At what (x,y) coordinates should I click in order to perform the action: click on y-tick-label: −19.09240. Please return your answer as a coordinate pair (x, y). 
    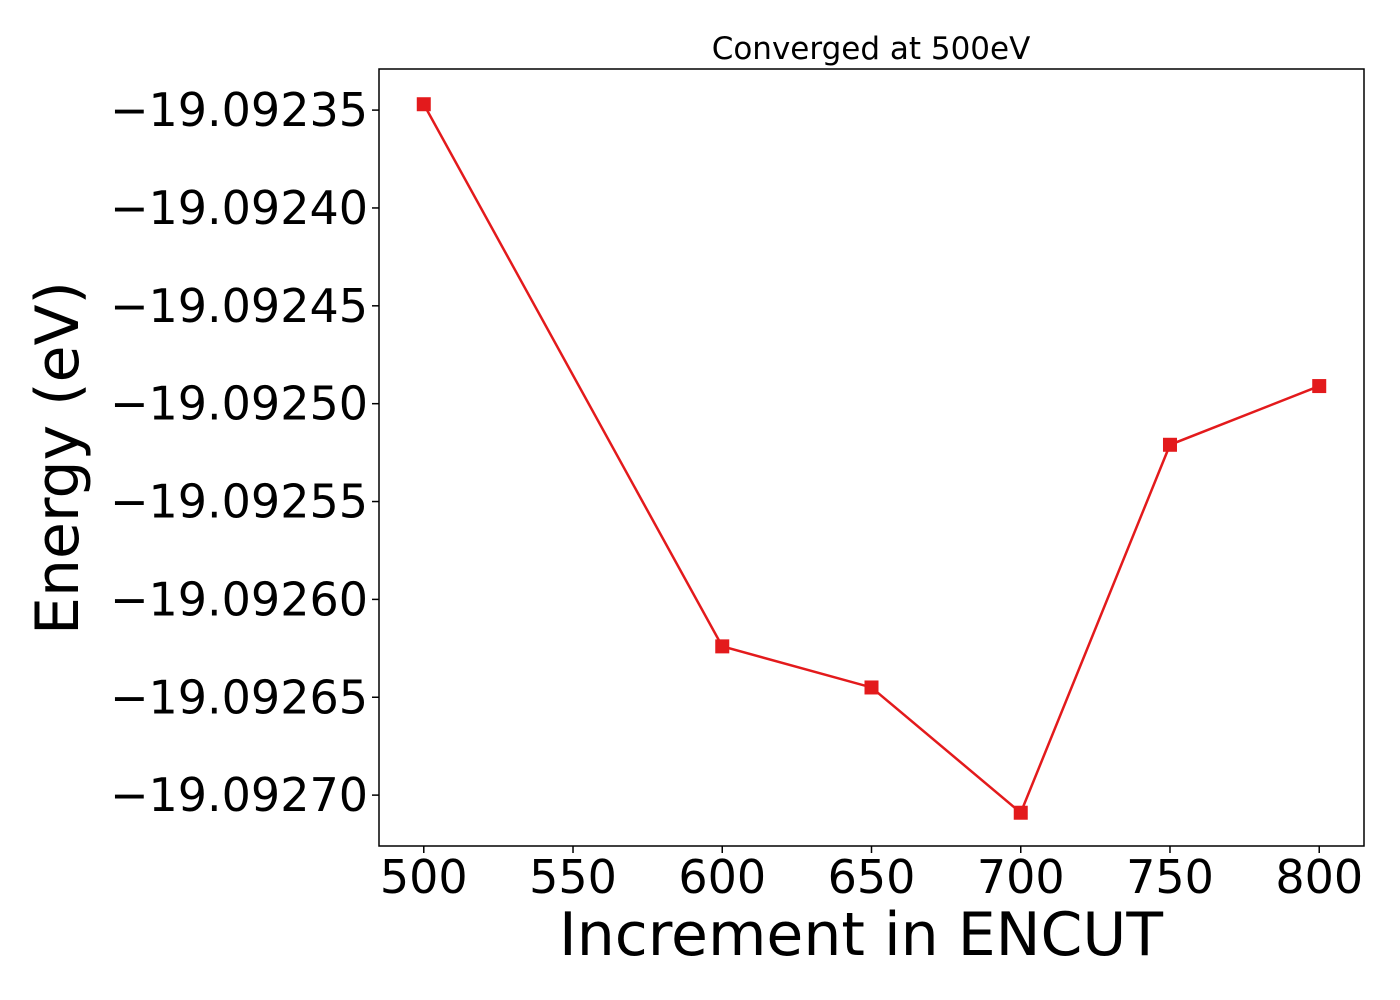
    Looking at the image, I should click on (239, 208).